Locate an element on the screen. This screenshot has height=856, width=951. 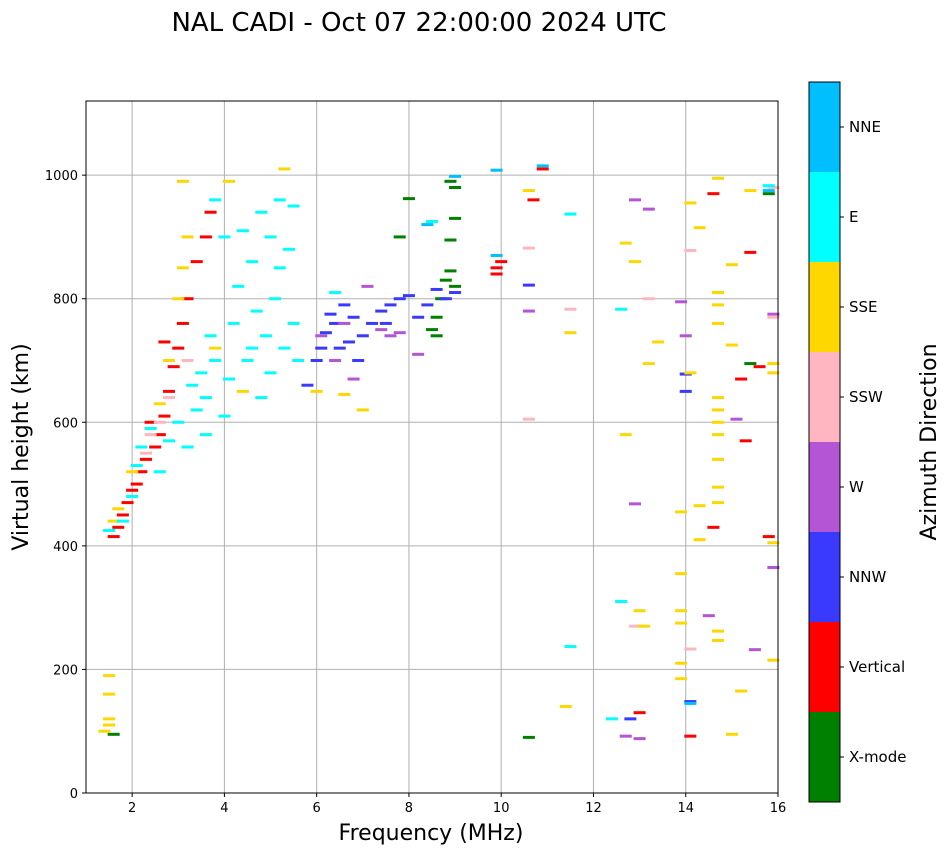
y-tick-label: 0 is located at coordinates (74, 794).